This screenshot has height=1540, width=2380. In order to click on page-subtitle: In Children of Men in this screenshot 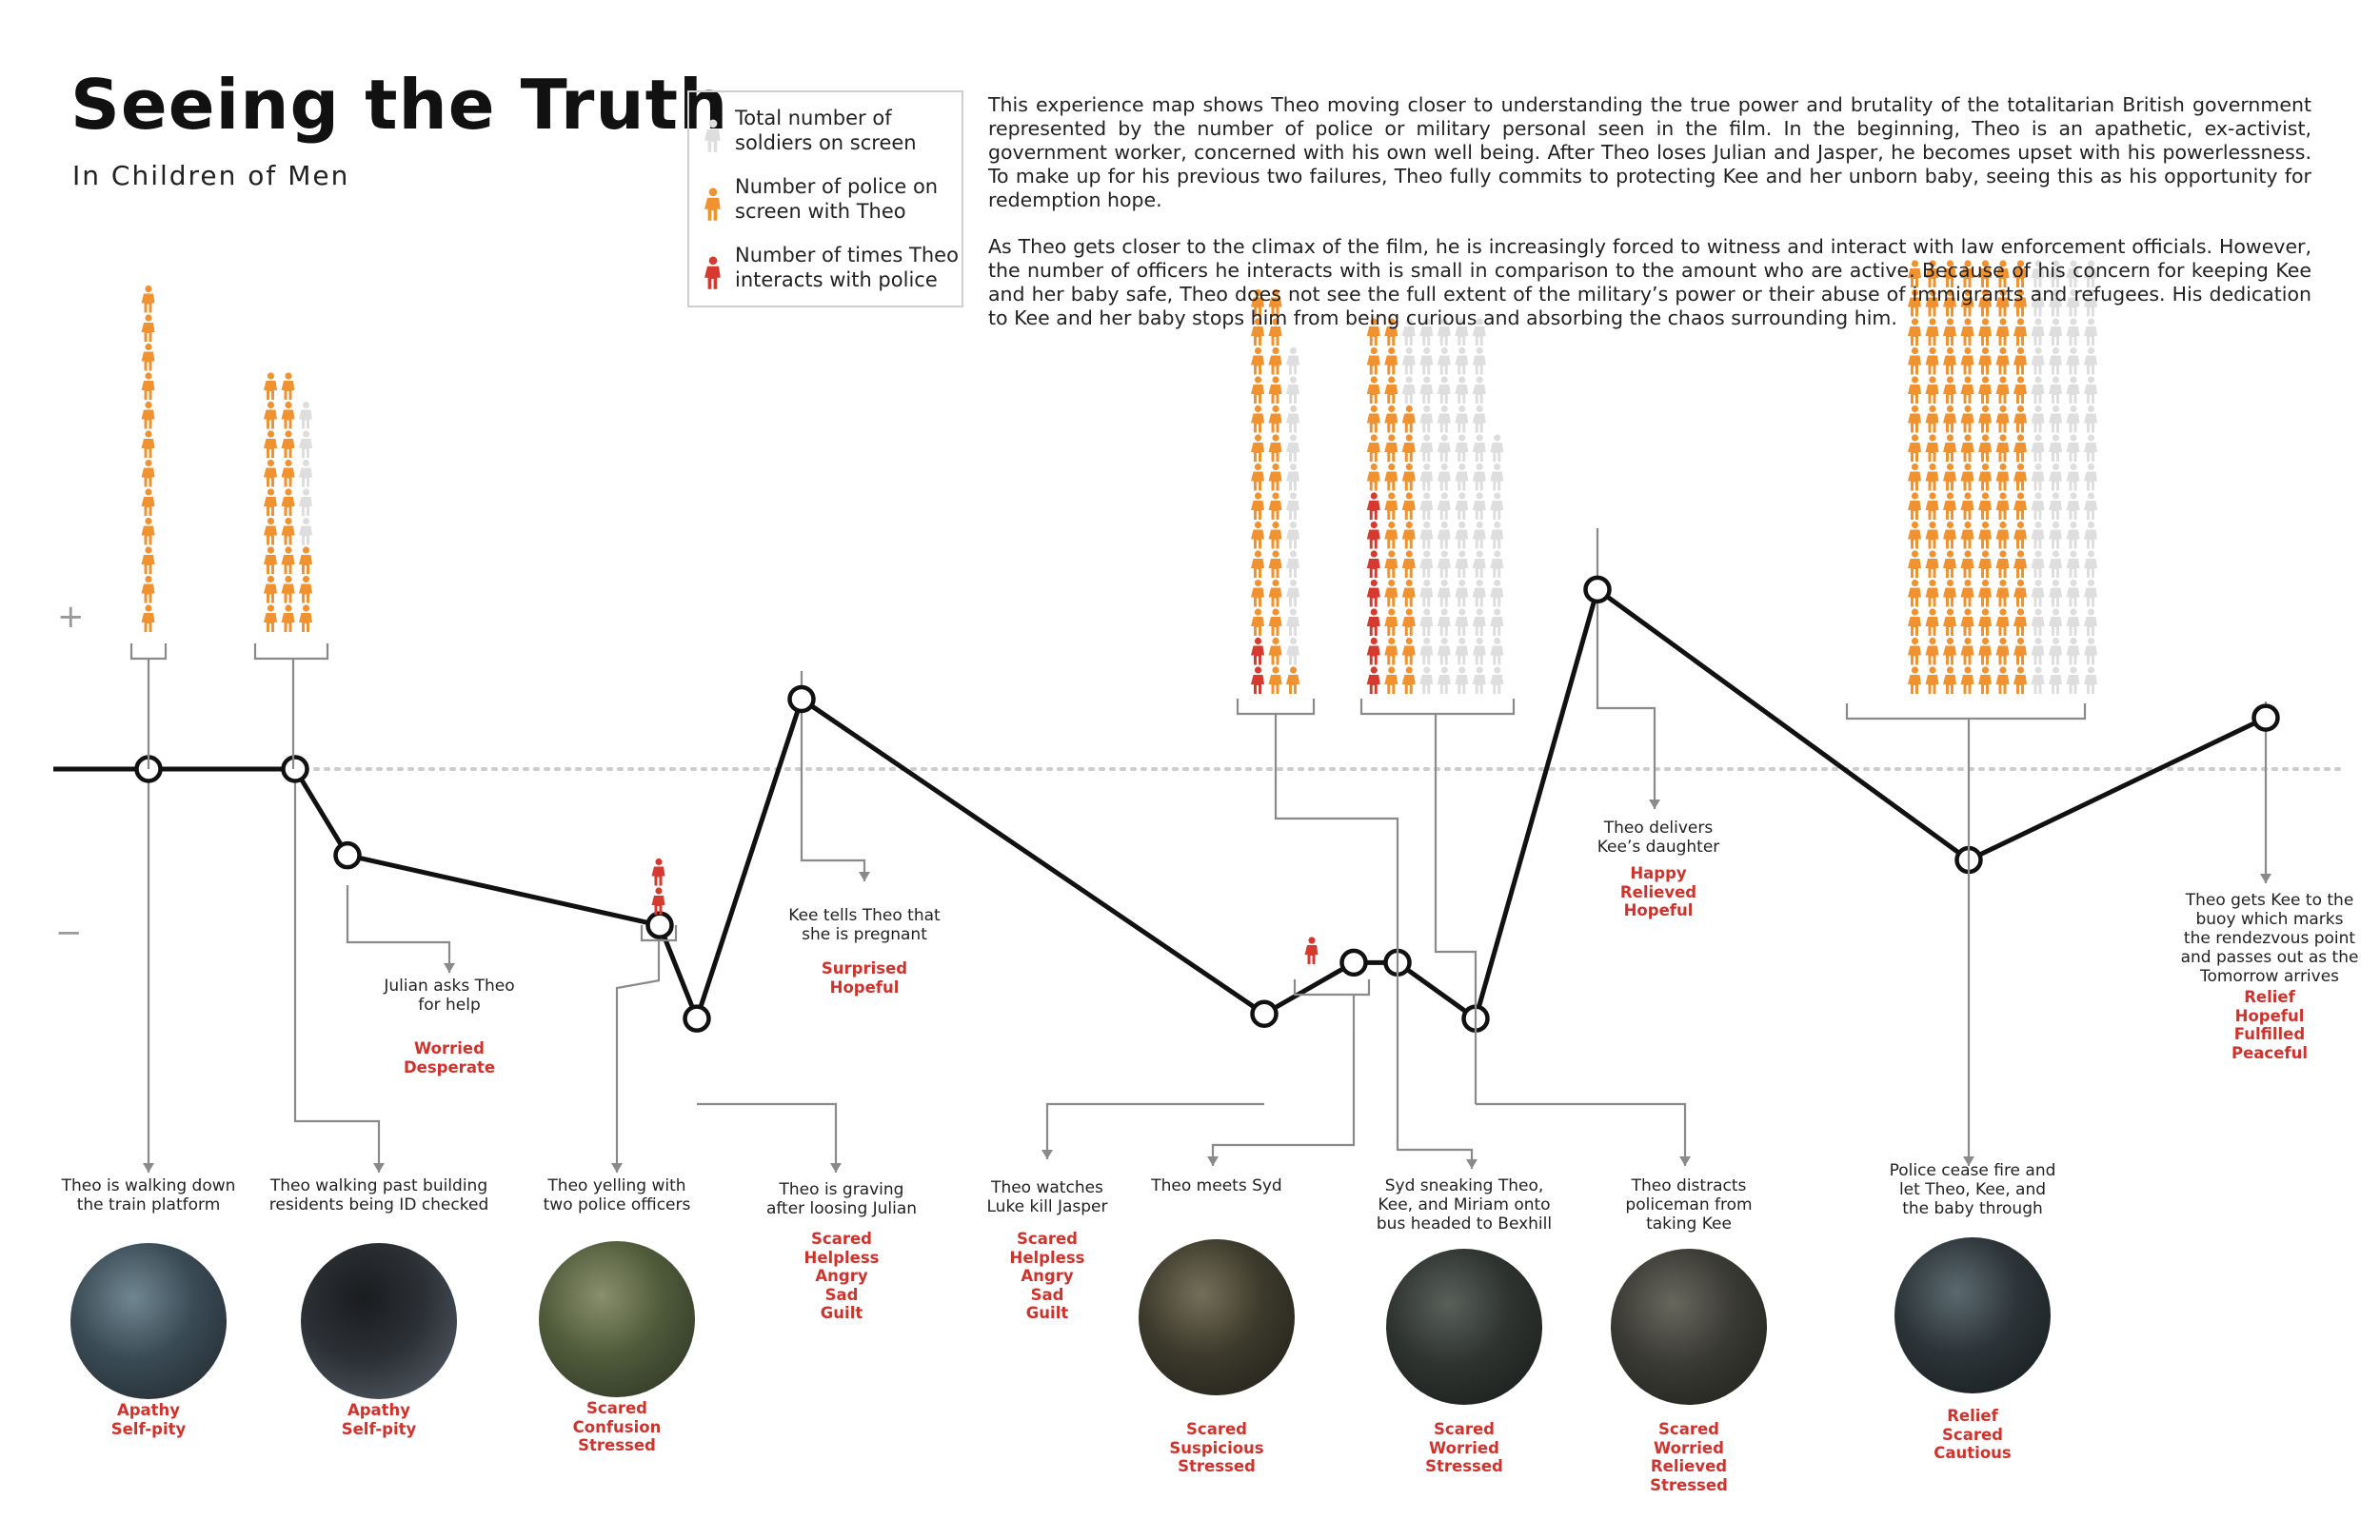, I will do `click(211, 175)`.